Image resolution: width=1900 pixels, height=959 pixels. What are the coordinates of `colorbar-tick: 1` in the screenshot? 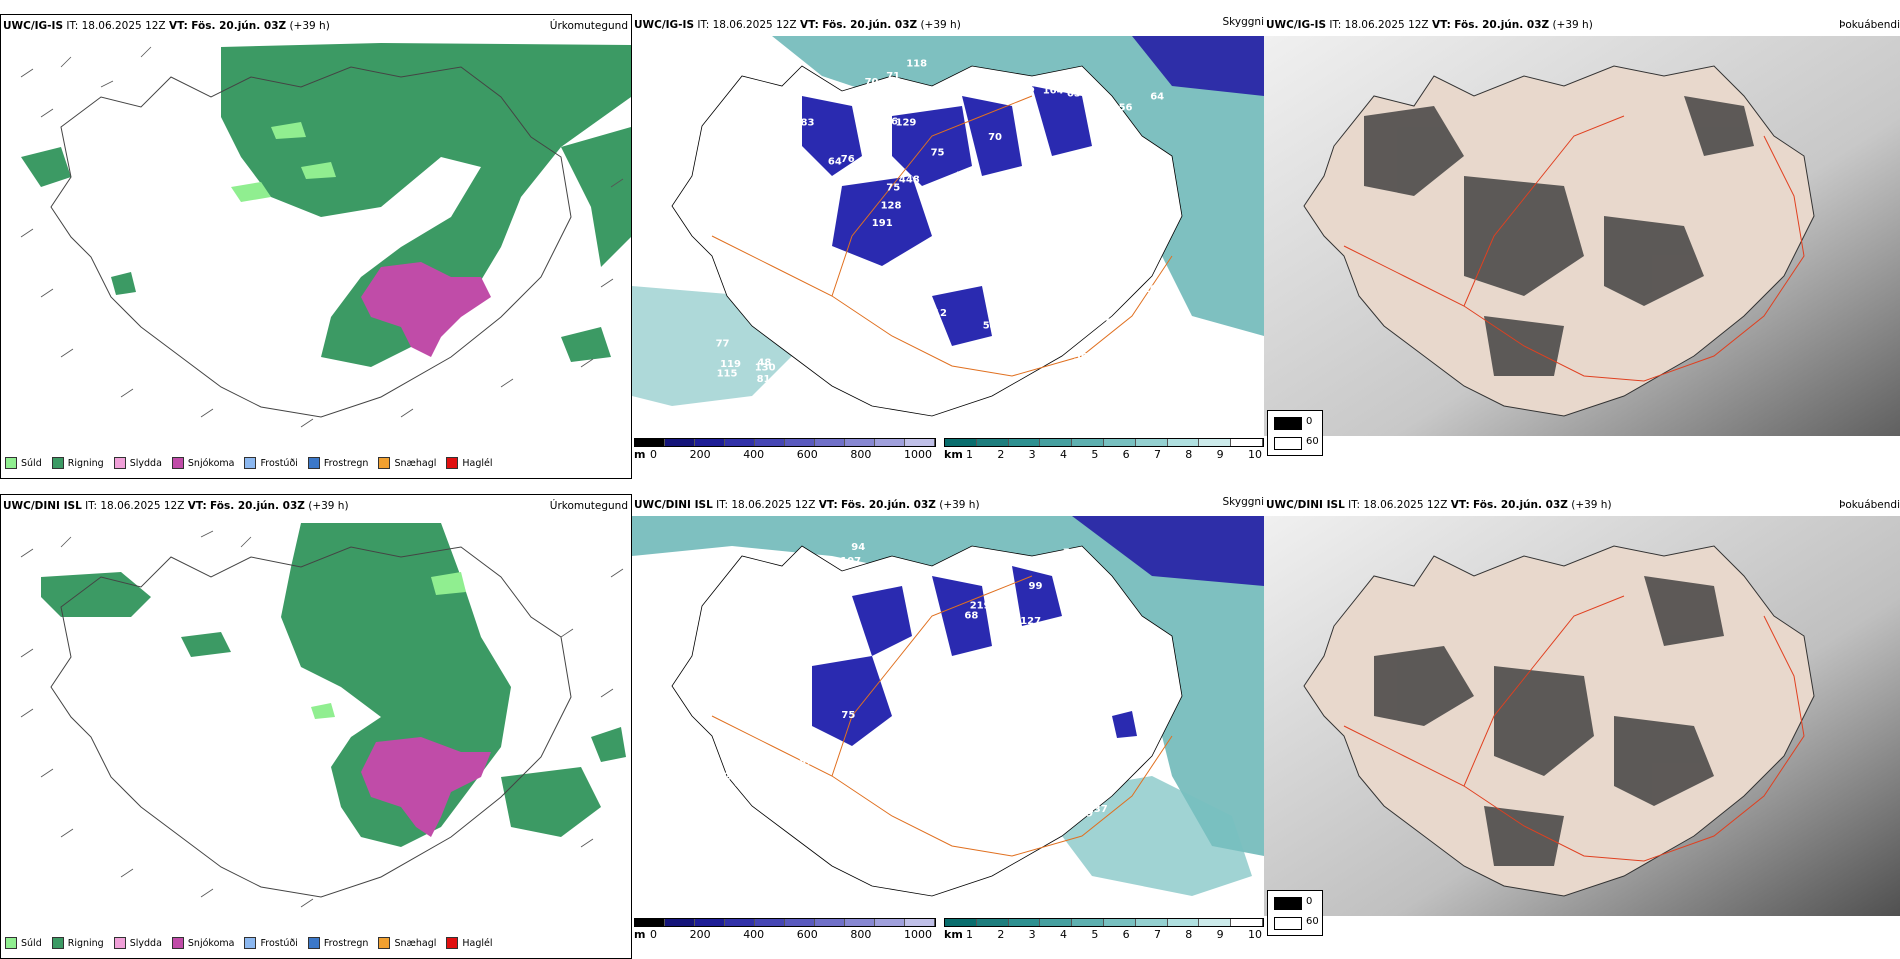 It's located at (969, 454).